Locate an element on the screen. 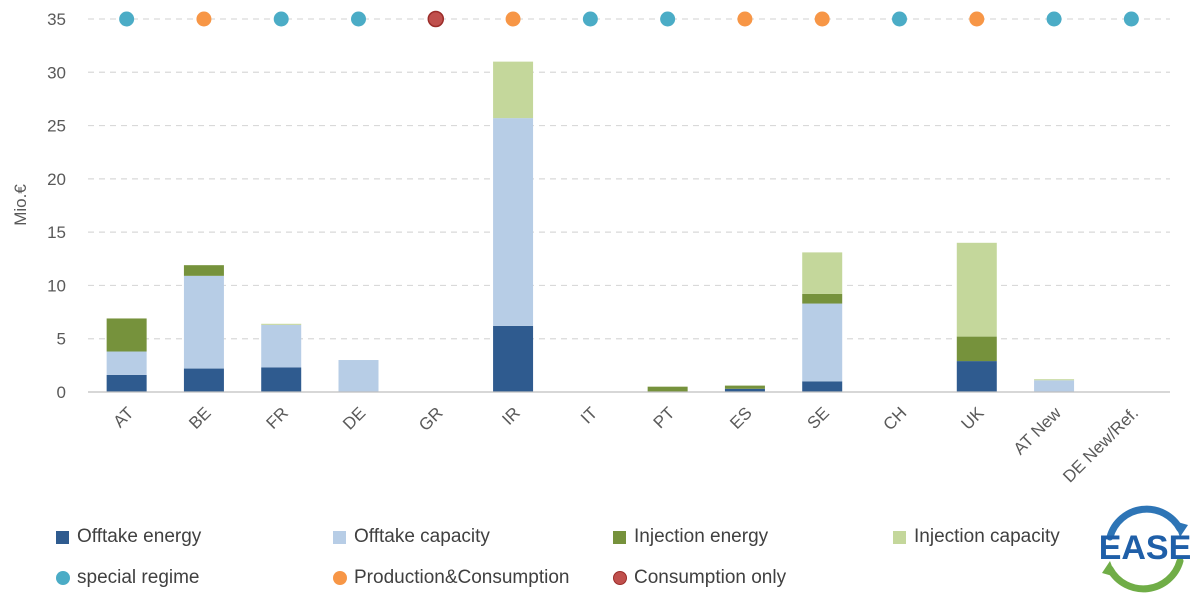 The height and width of the screenshot is (601, 1197). ease-logo: EASE is located at coordinates (1145, 549).